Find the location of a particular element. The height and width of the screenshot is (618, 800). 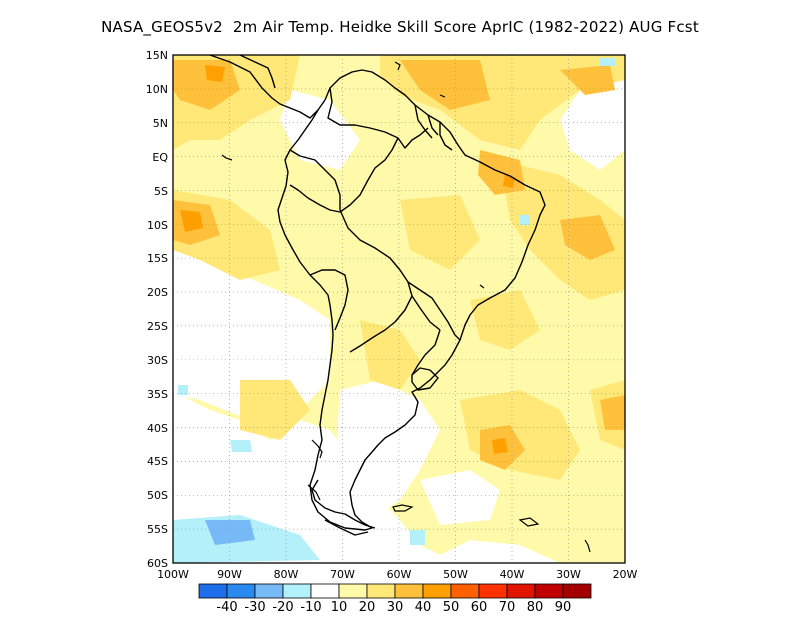

colorbar-label: -20 is located at coordinates (282, 607).